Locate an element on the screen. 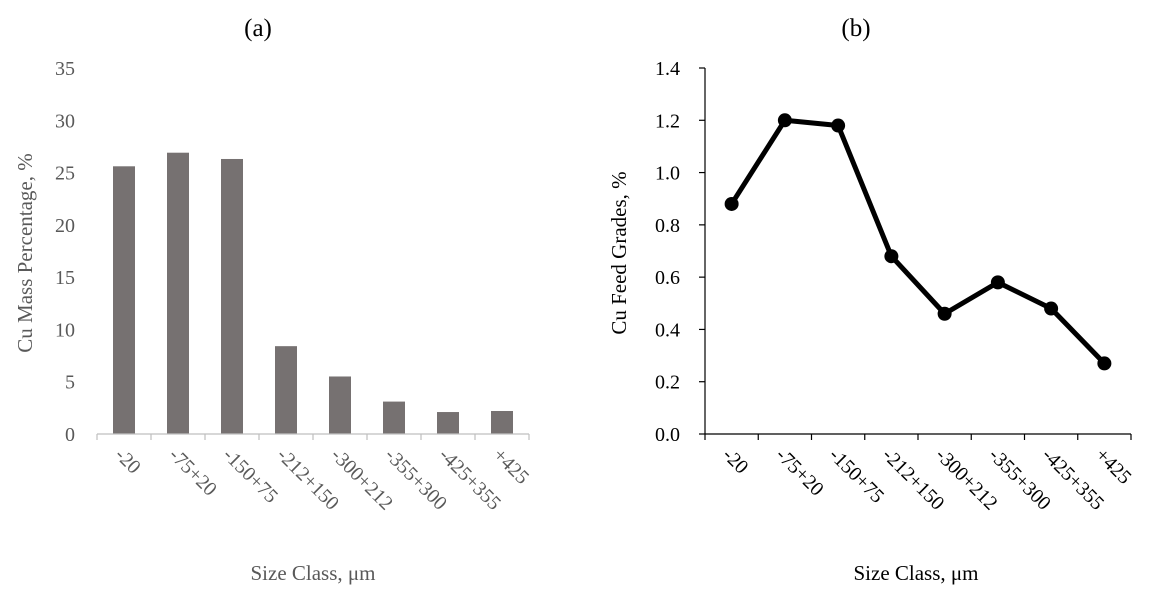 This screenshot has height=590, width=1157. panel-b-y-axis-label: Cu Feed Grades, % is located at coordinates (619, 252).